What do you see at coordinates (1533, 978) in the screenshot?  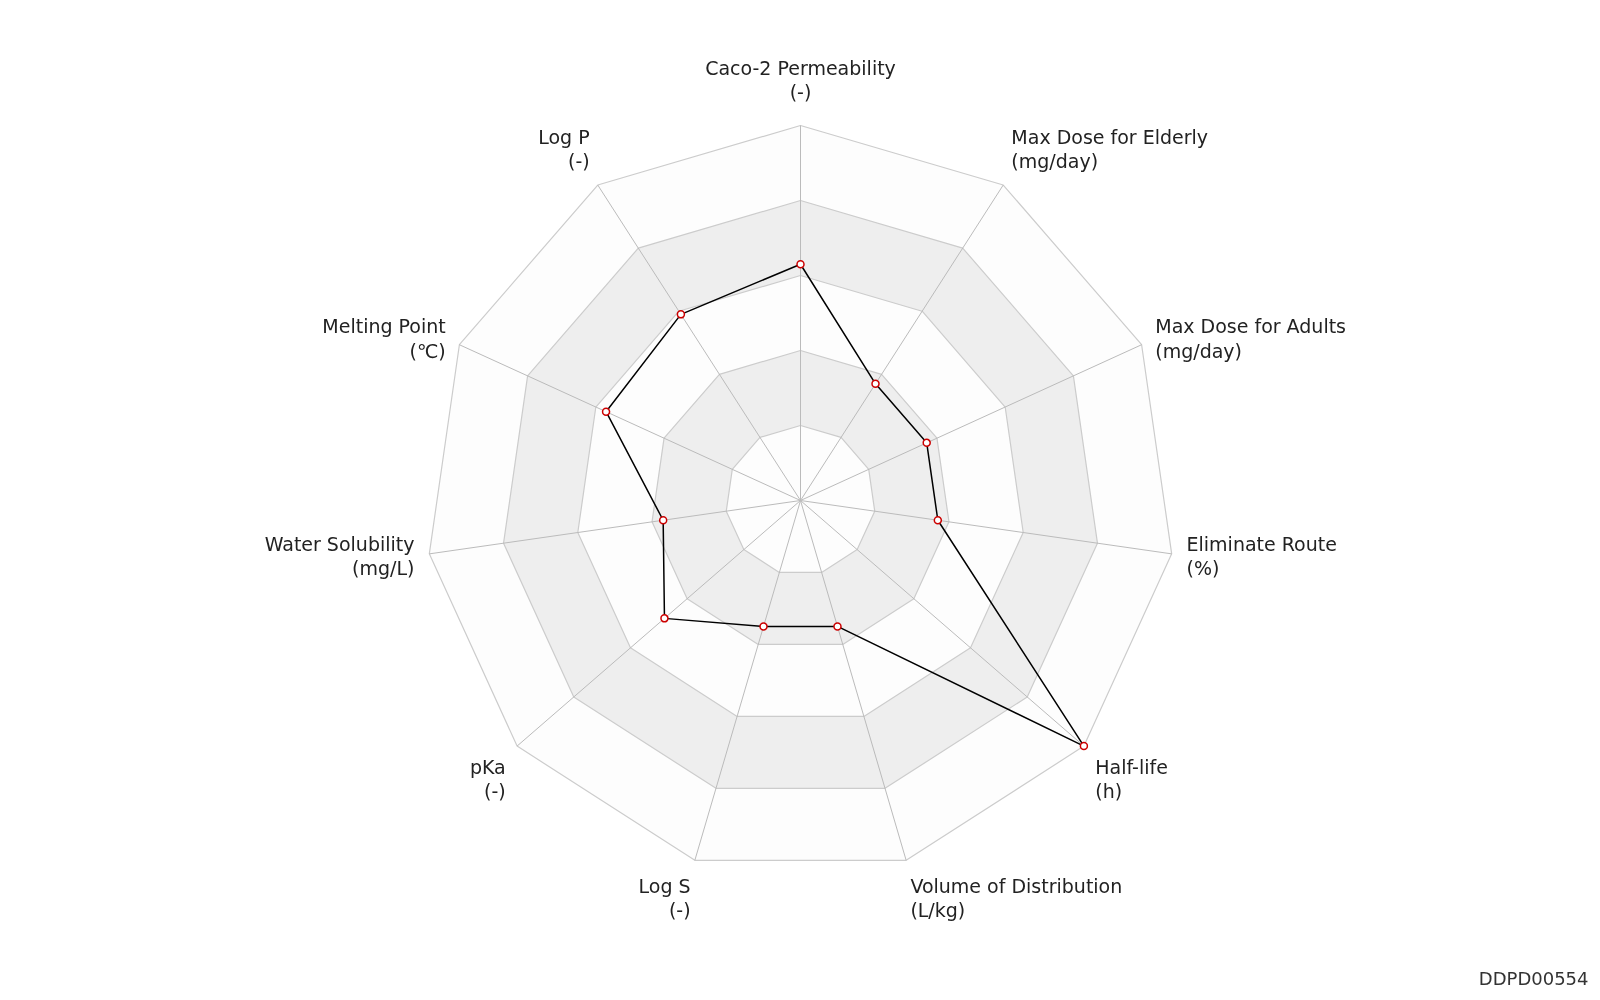 I see `text: DDPD00554` at bounding box center [1533, 978].